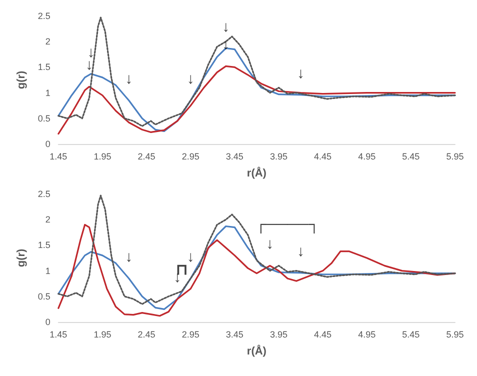 The width and height of the screenshot is (477, 376). What do you see at coordinates (288, 225) in the screenshot?
I see `annotation: ┌────┐` at bounding box center [288, 225].